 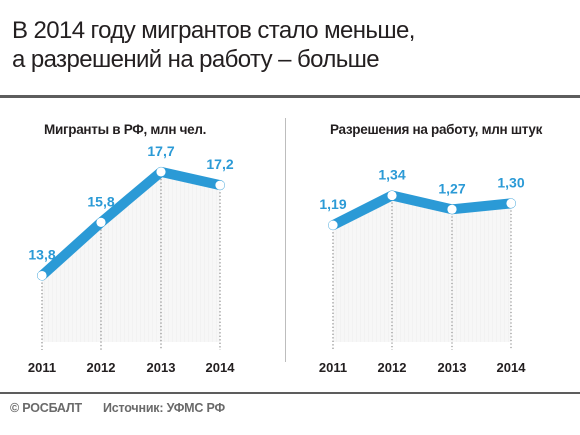 What do you see at coordinates (101, 367) in the screenshot?
I see `x-tick-label-migrants-2012: 2012` at bounding box center [101, 367].